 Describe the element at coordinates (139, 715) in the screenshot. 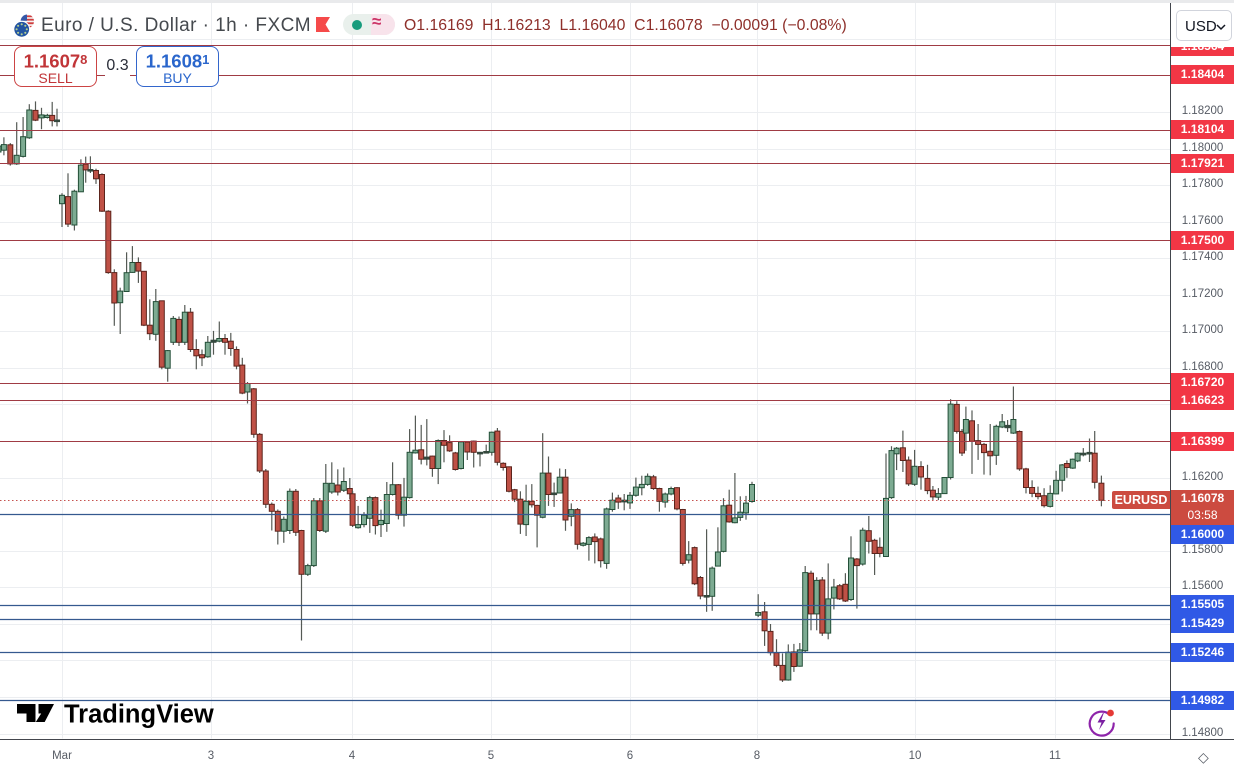

I see `svg-text: TradingView` at that location.